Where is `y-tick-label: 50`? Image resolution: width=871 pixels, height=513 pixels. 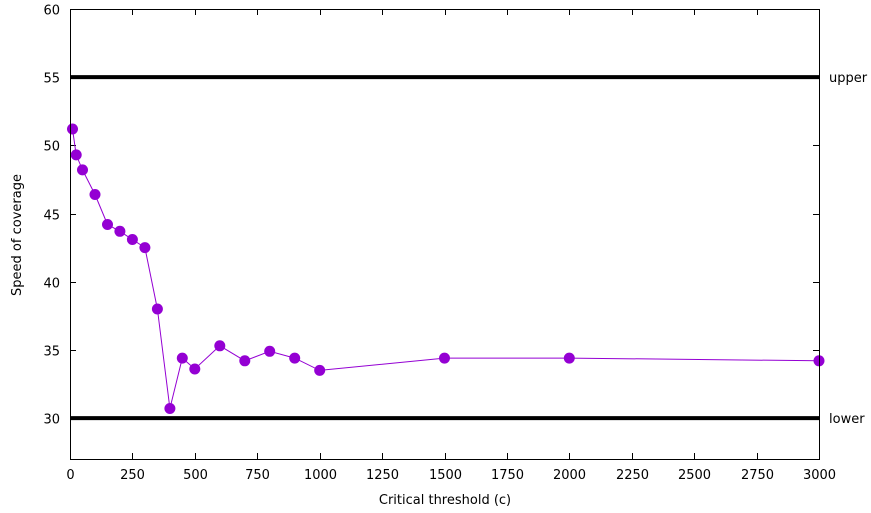 y-tick-label: 50 is located at coordinates (51, 147).